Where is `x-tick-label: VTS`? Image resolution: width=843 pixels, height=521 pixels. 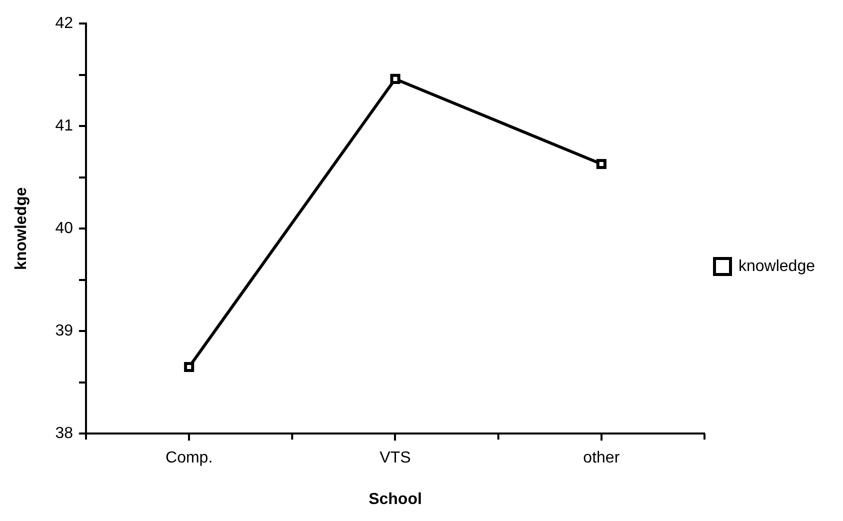 x-tick-label: VTS is located at coordinates (395, 458).